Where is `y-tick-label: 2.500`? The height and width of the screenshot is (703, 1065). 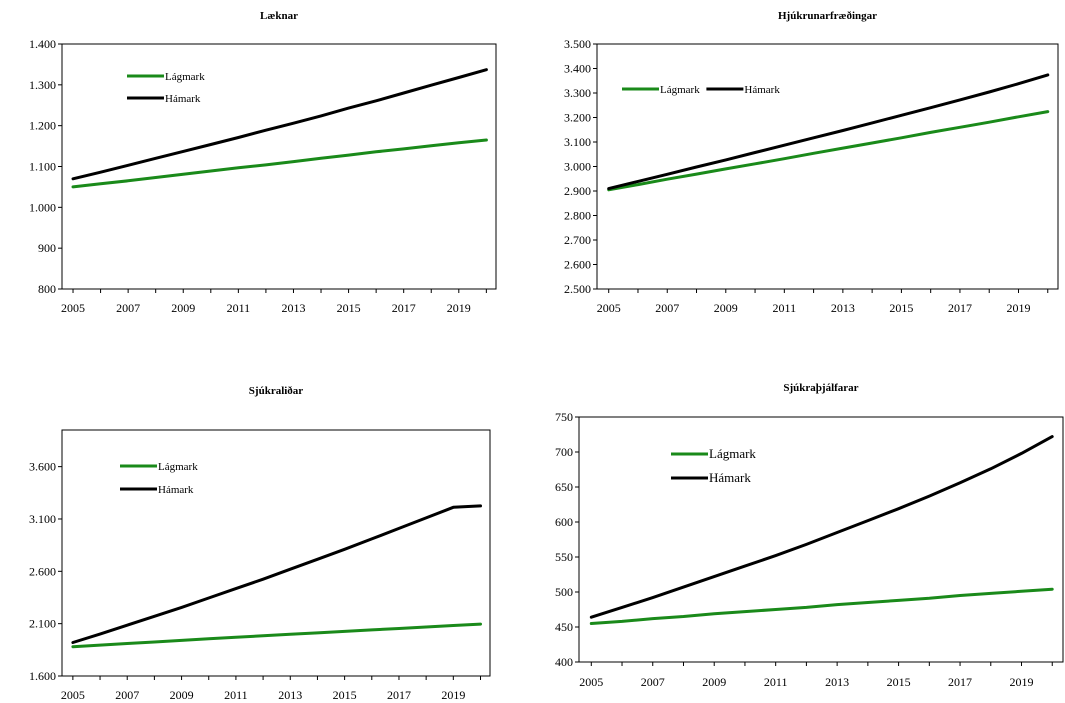
y-tick-label: 2.500 is located at coordinates (577, 289).